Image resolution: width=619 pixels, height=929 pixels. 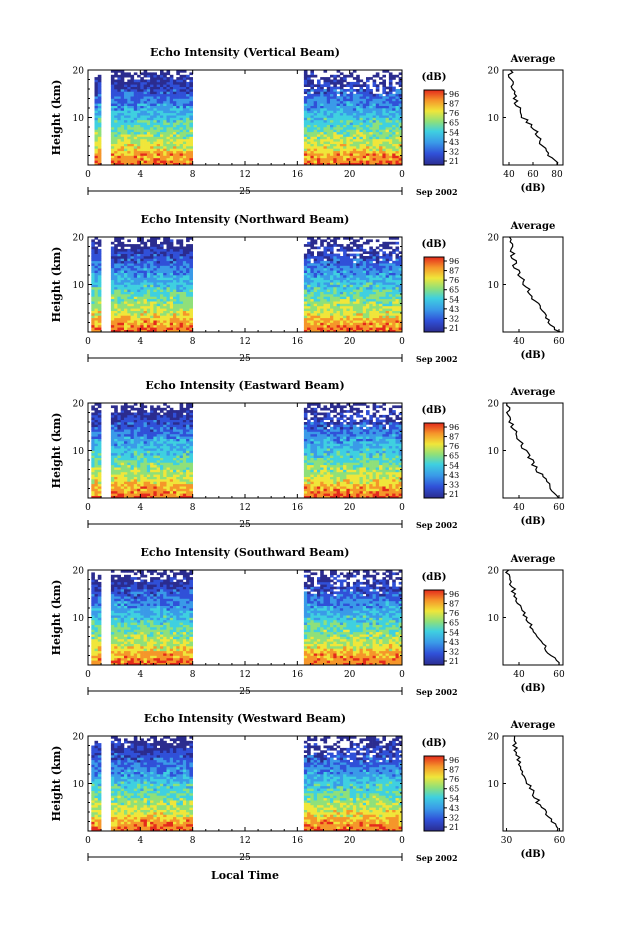 What do you see at coordinates (245, 192) in the screenshot?
I see `day-label: 25` at bounding box center [245, 192].